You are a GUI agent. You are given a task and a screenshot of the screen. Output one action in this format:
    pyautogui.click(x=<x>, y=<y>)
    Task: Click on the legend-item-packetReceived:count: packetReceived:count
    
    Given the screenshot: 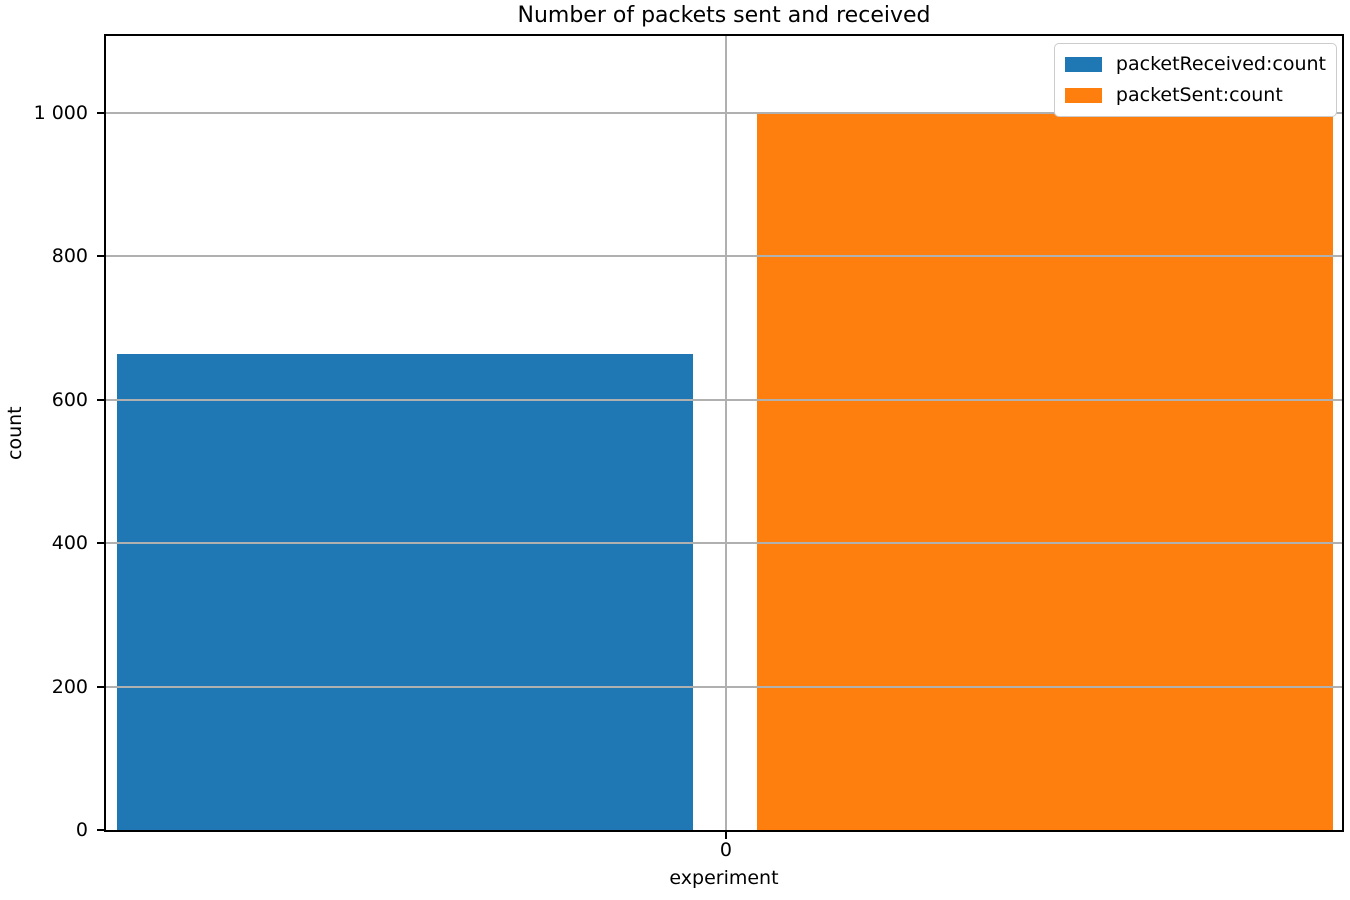 What is the action you would take?
    pyautogui.click(x=1195, y=64)
    